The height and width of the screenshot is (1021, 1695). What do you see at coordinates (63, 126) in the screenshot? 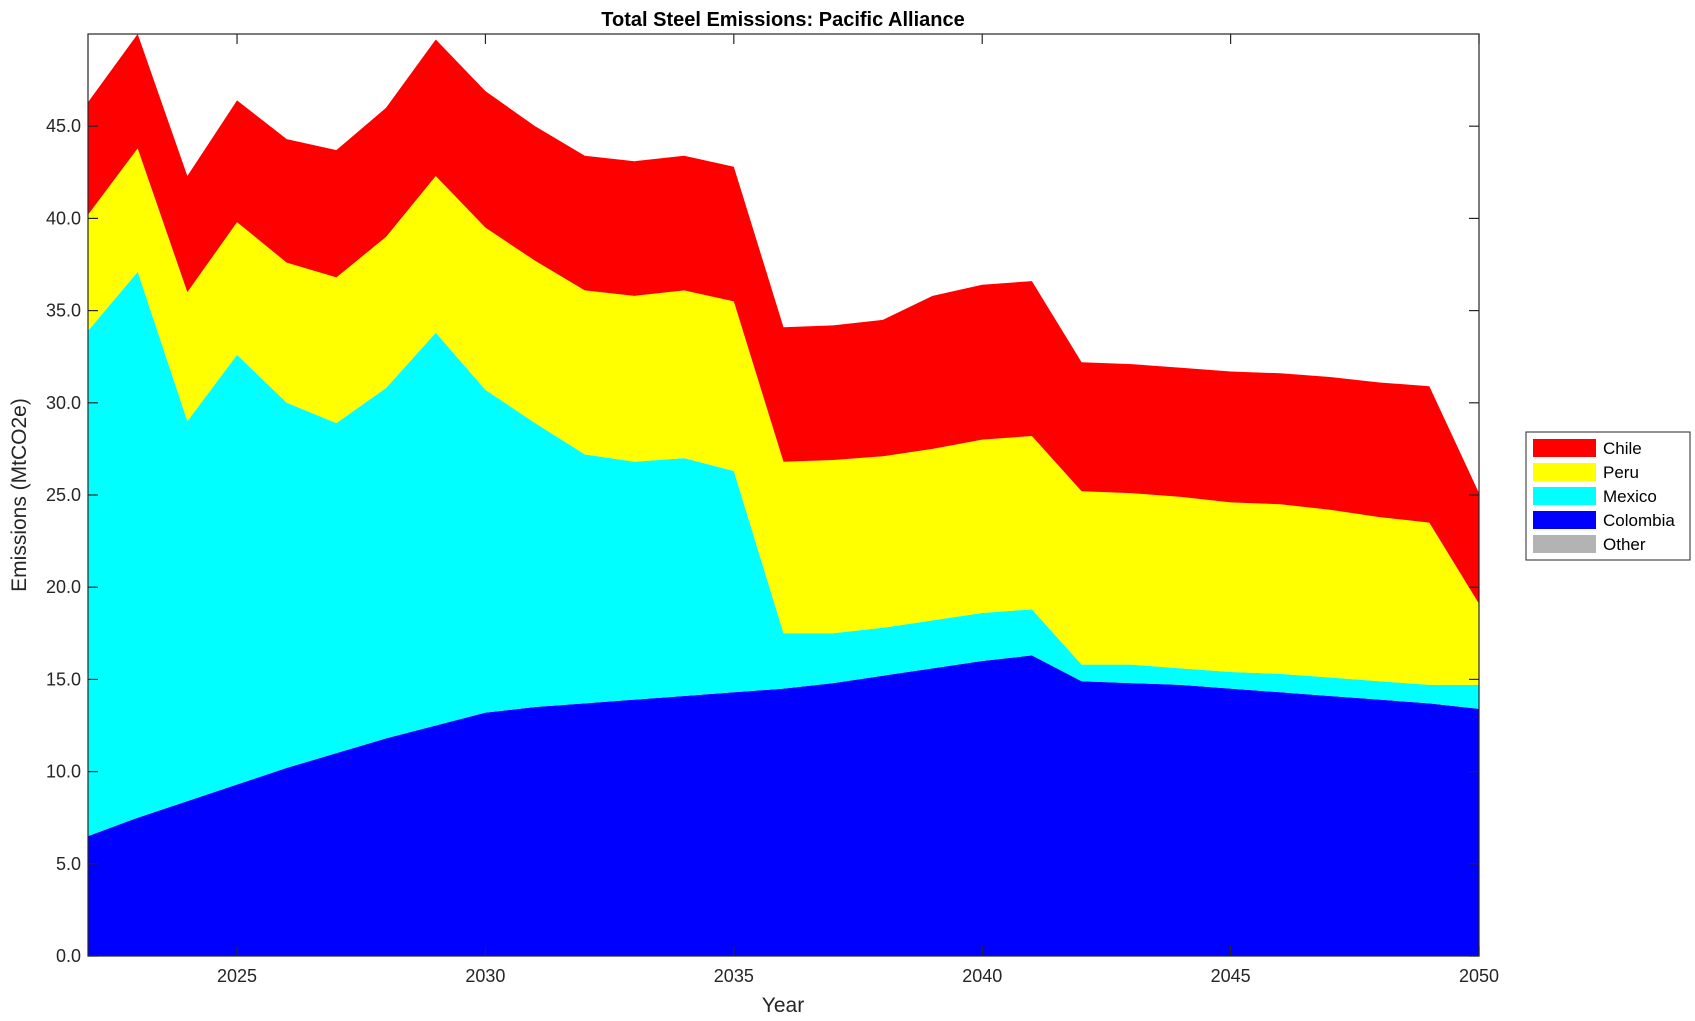
I see `y-tick-label: 45.0` at bounding box center [63, 126].